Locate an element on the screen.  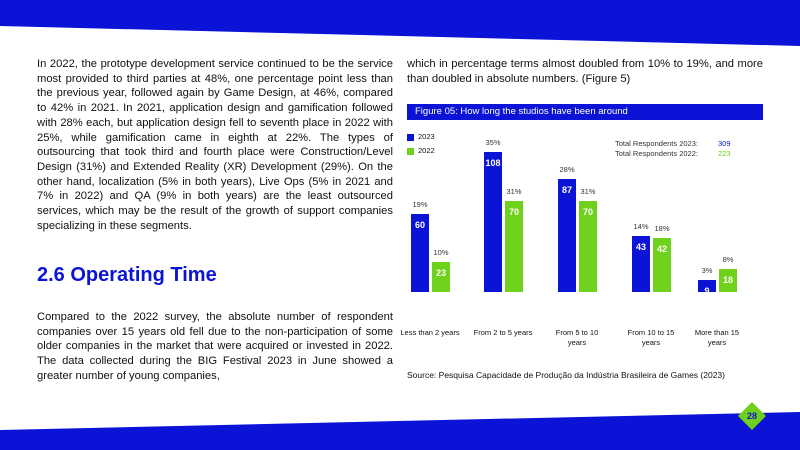
percent-label: 35% is located at coordinates (493, 142).